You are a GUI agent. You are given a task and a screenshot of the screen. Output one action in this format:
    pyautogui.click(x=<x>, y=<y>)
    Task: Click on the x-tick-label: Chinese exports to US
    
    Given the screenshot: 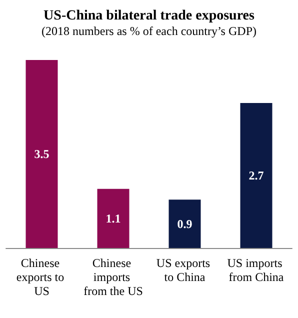 What is the action you would take?
    pyautogui.click(x=42, y=277)
    